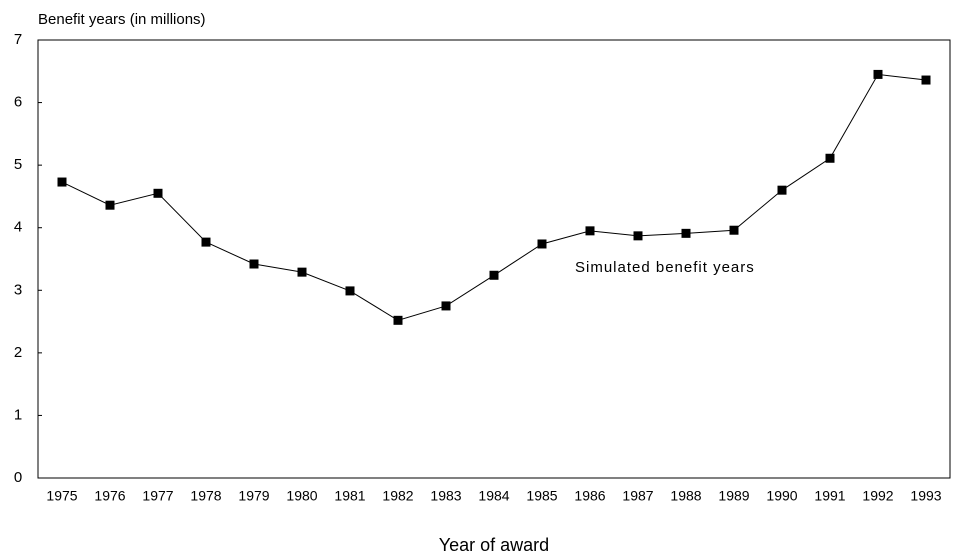  What do you see at coordinates (18, 289) in the screenshot?
I see `y-tick-label: 3` at bounding box center [18, 289].